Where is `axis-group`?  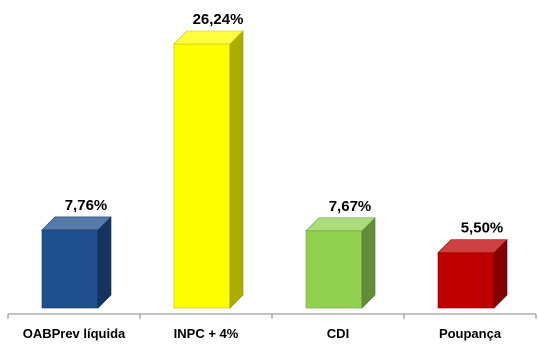
axis-group is located at coordinates (272, 316).